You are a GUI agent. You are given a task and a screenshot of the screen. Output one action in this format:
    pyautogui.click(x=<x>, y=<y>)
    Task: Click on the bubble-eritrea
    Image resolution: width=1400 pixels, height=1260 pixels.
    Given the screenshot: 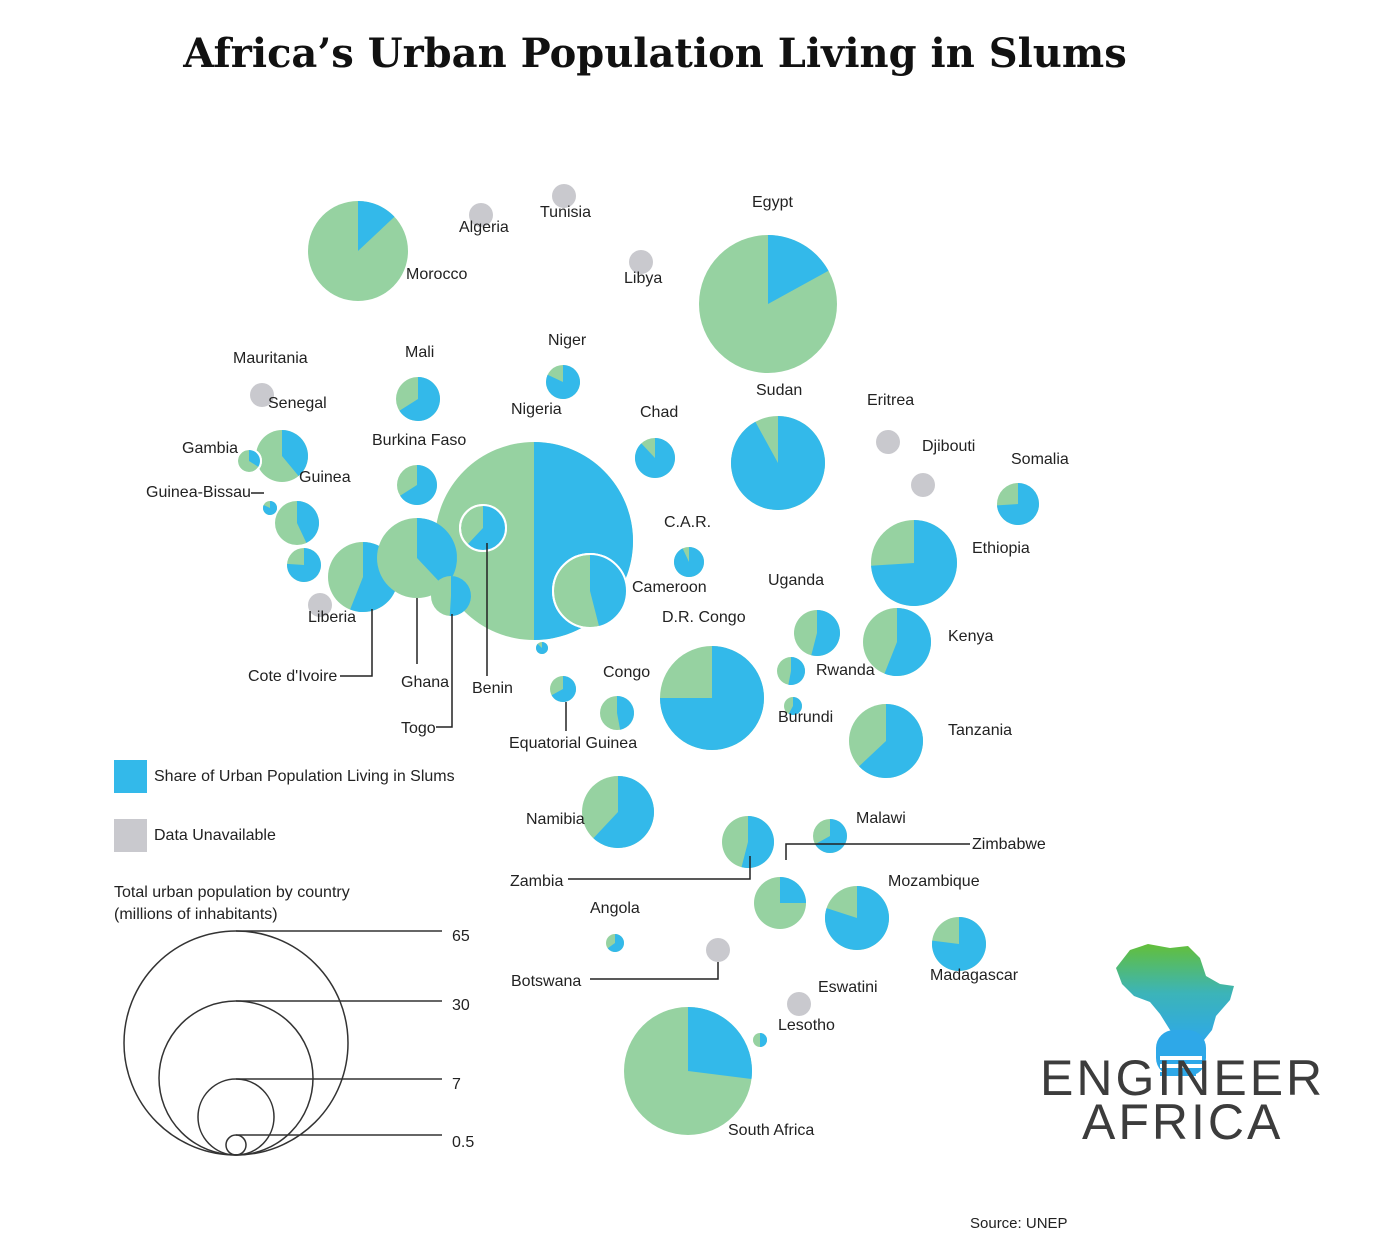 What is the action you would take?
    pyautogui.click(x=888, y=442)
    